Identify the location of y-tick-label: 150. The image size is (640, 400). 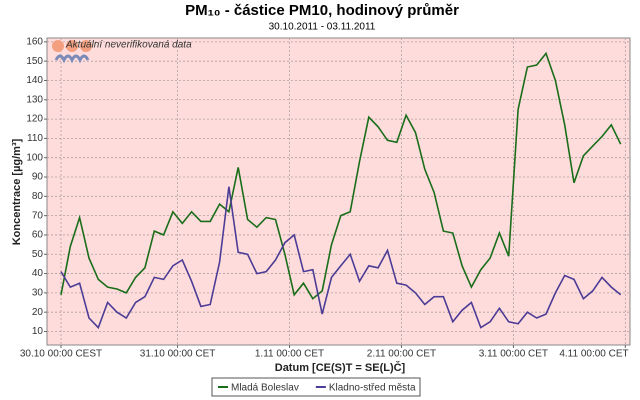
(34, 61).